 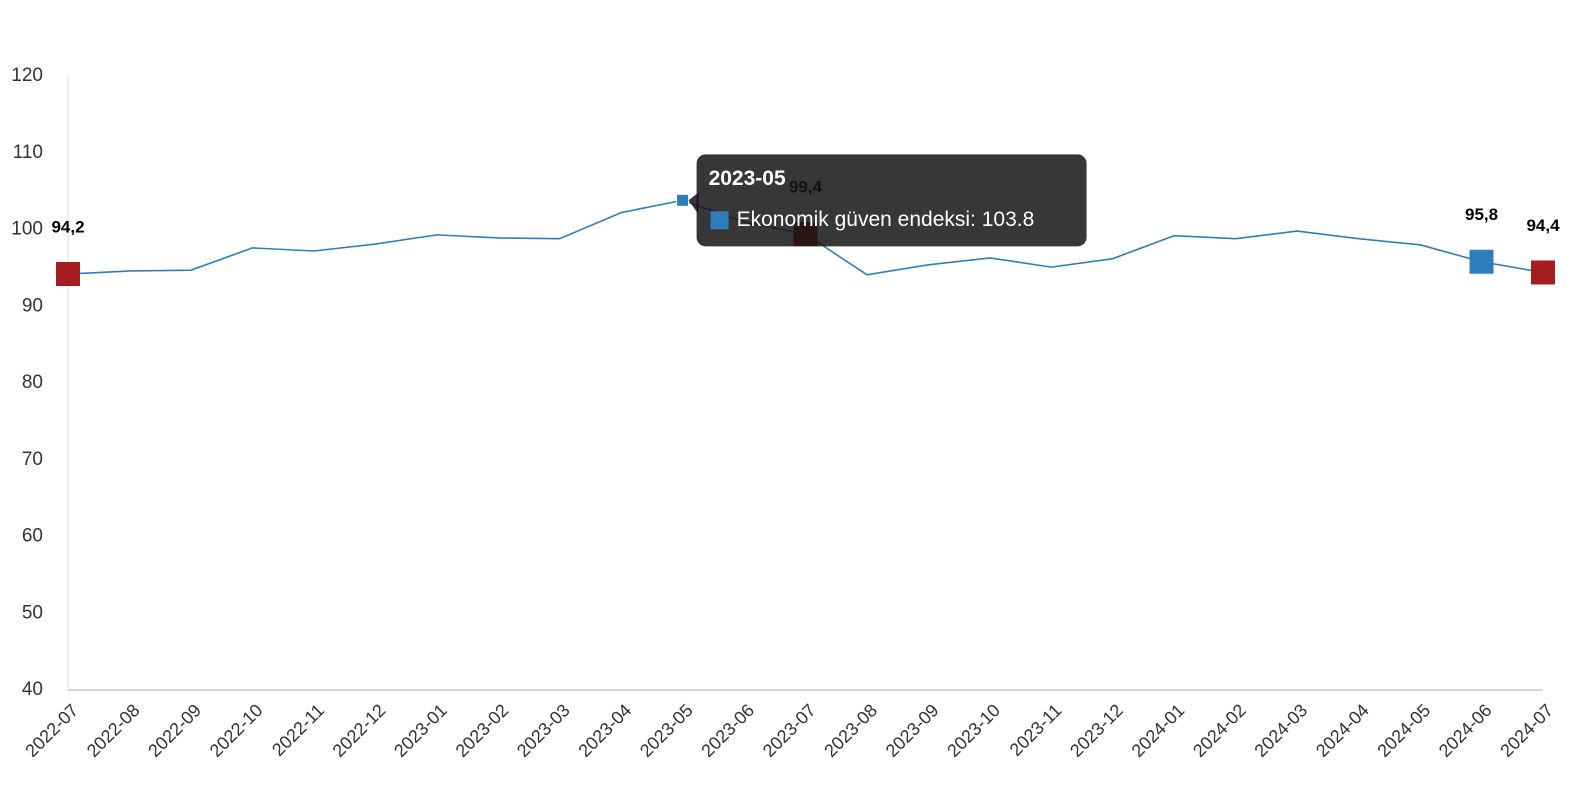 What do you see at coordinates (27, 75) in the screenshot?
I see `y-tick-label: 120` at bounding box center [27, 75].